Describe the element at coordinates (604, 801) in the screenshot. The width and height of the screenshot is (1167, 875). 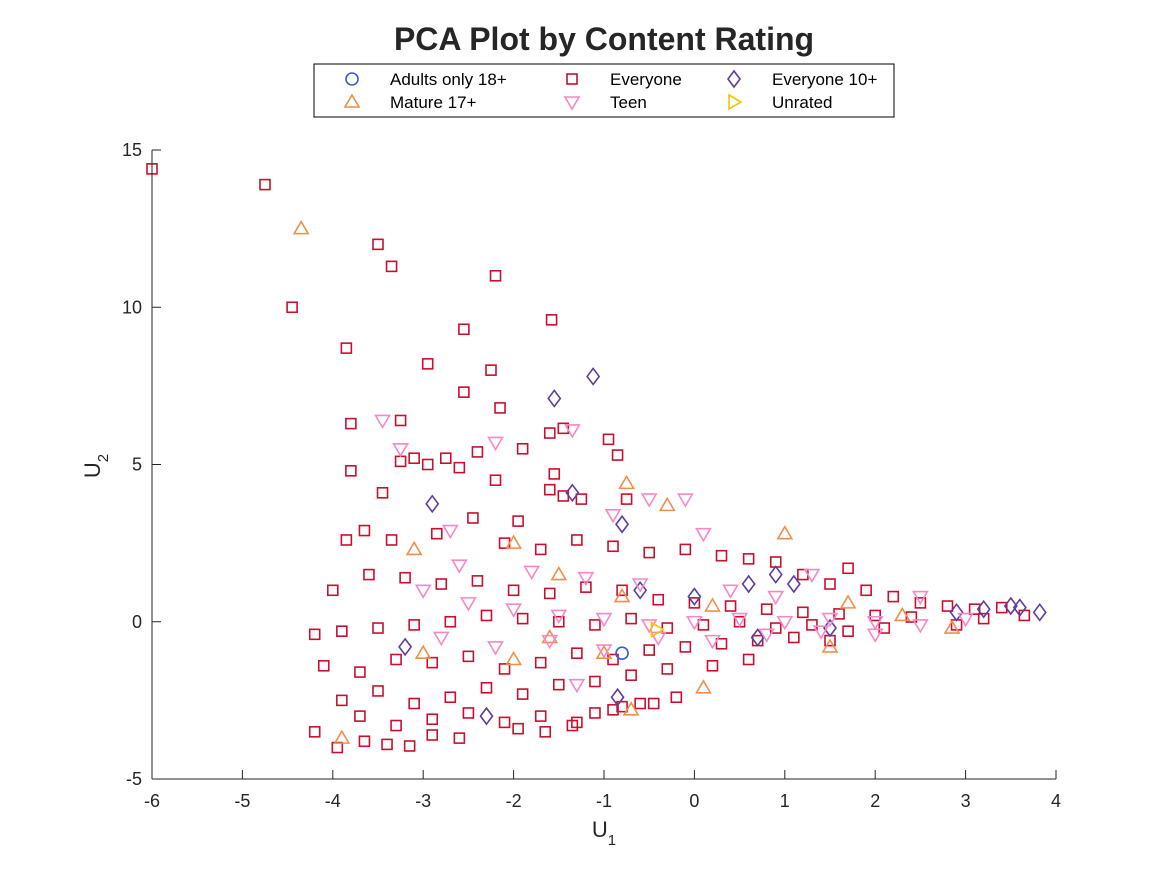
I see `x-tick-label: -1` at that location.